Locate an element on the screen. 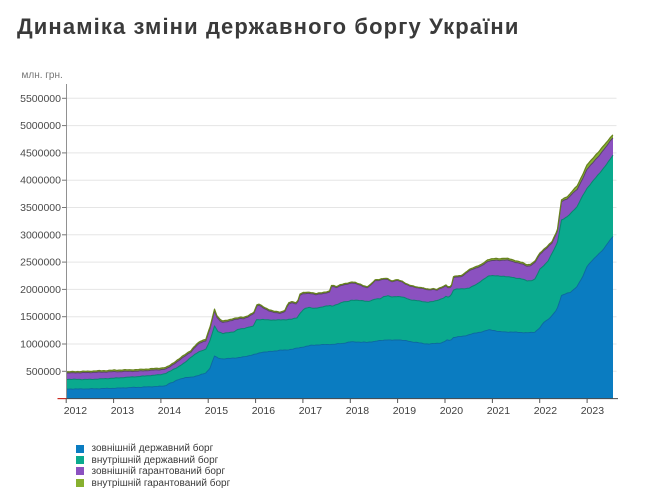 The image size is (645, 496). svg-text: 2000000 is located at coordinates (40, 290).